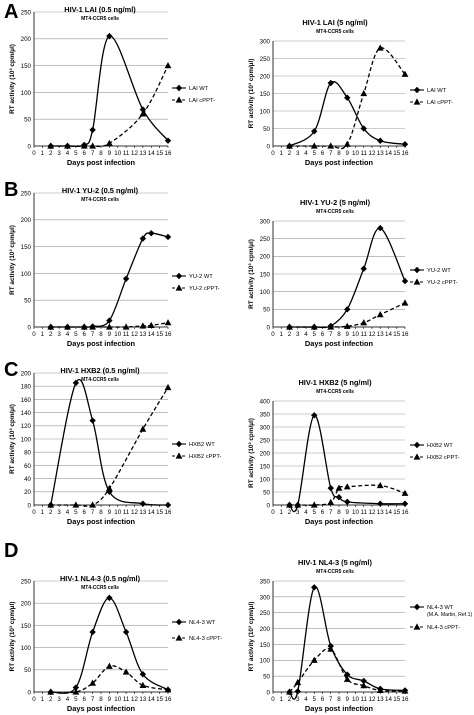 The image size is (474, 715). Describe the element at coordinates (134, 699) in the screenshot. I see `x-tick-label: 12` at that location.